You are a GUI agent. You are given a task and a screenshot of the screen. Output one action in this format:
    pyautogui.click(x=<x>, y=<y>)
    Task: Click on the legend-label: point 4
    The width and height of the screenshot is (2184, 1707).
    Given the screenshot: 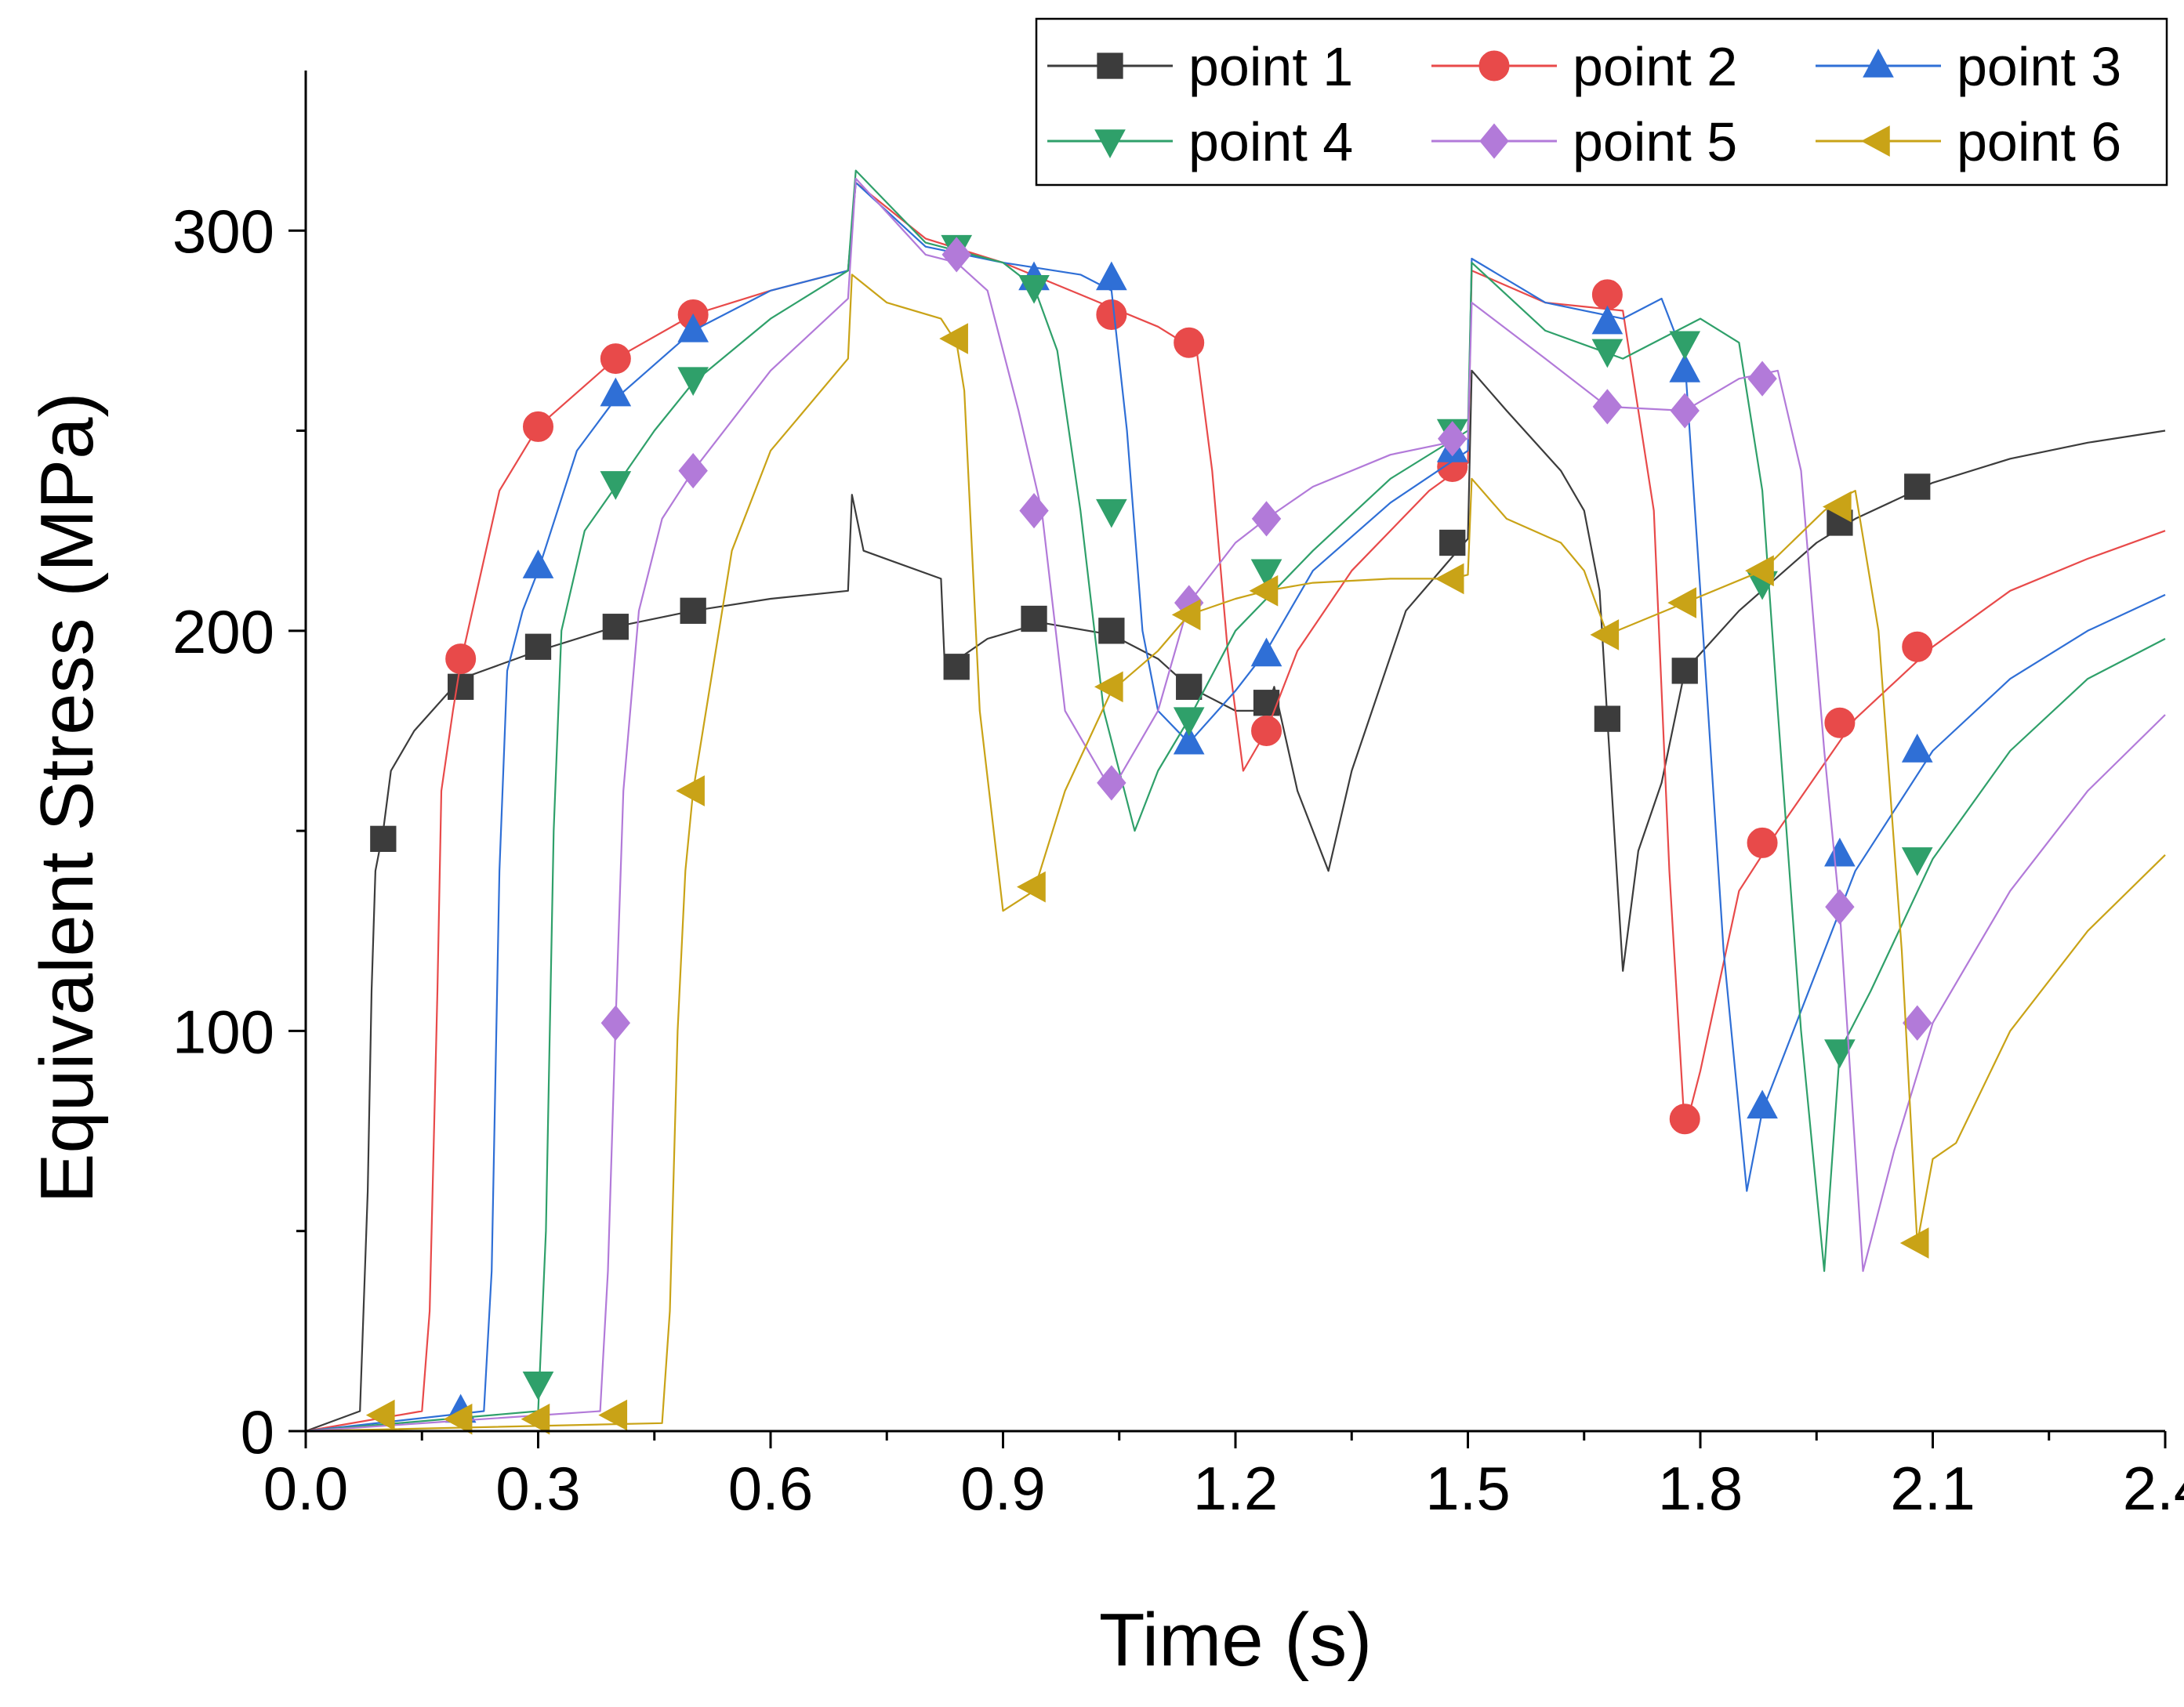 What is the action you would take?
    pyautogui.click(x=1270, y=141)
    